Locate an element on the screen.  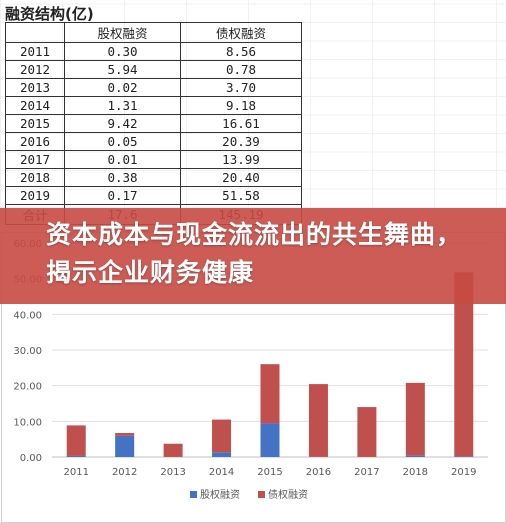
bar-debt-2015 is located at coordinates (270, 394).